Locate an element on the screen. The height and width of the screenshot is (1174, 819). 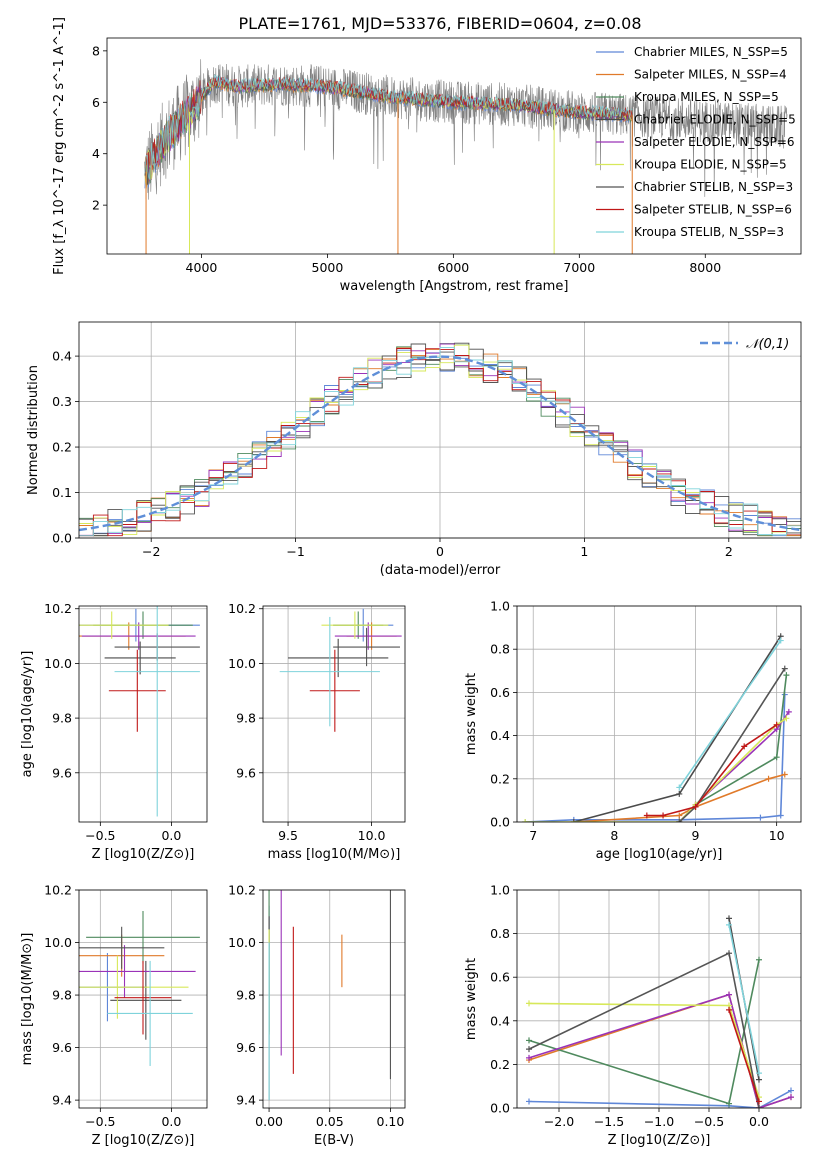
y-tick-label: 0.1 is located at coordinates (62, 492).